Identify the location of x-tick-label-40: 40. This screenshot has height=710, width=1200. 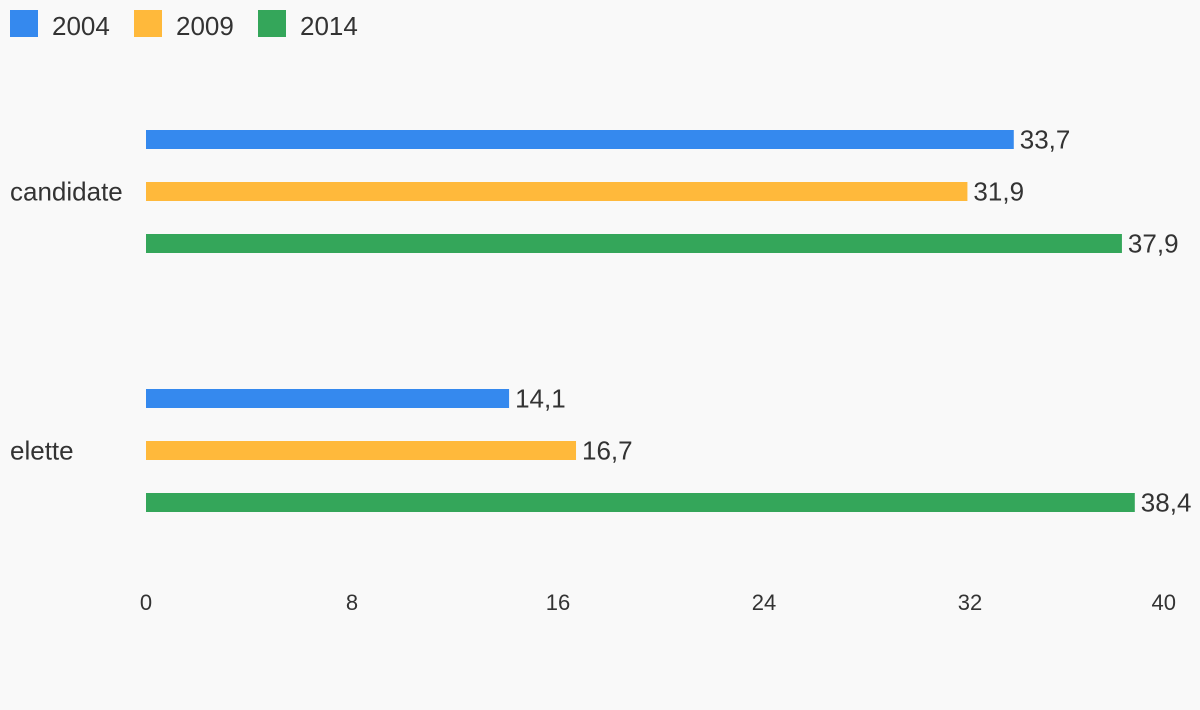
(1164, 602).